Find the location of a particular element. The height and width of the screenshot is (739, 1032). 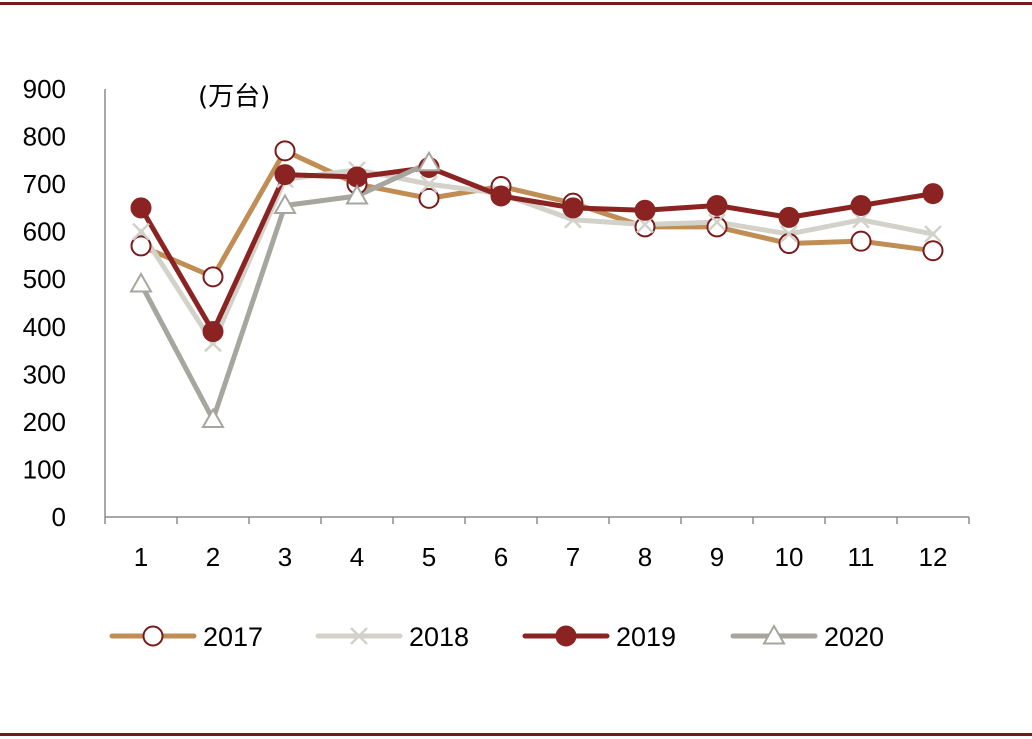

x-tick-label: 9 is located at coordinates (717, 557).